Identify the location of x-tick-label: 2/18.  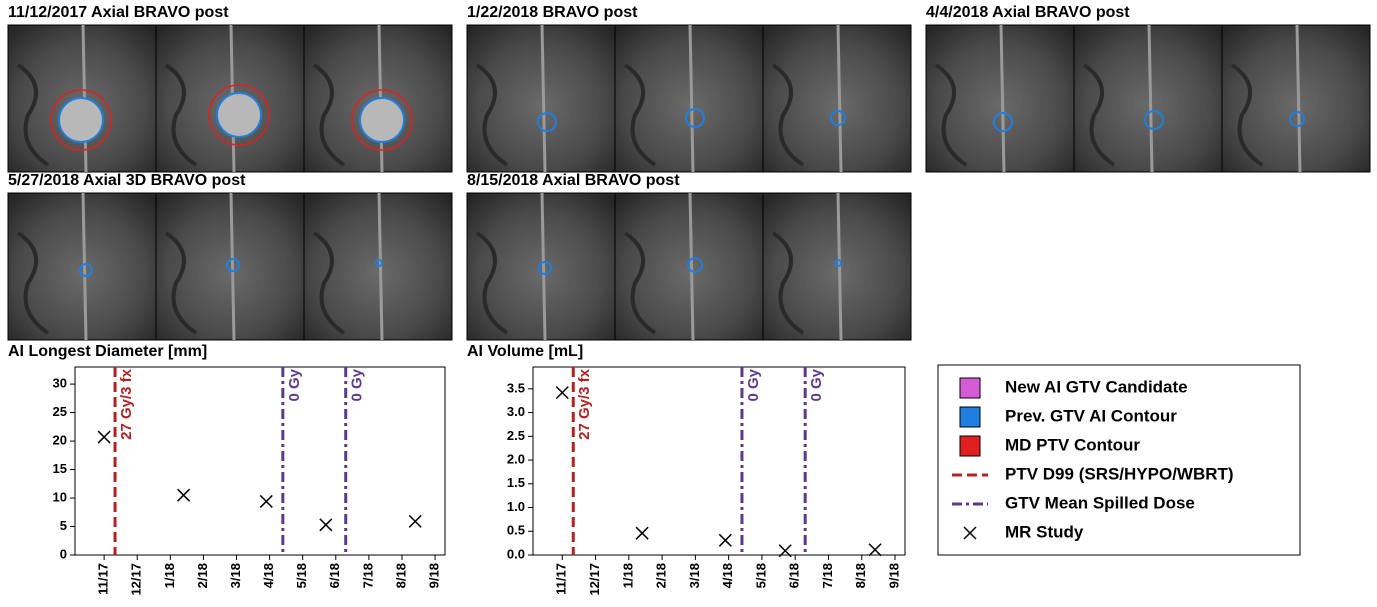
(661, 575).